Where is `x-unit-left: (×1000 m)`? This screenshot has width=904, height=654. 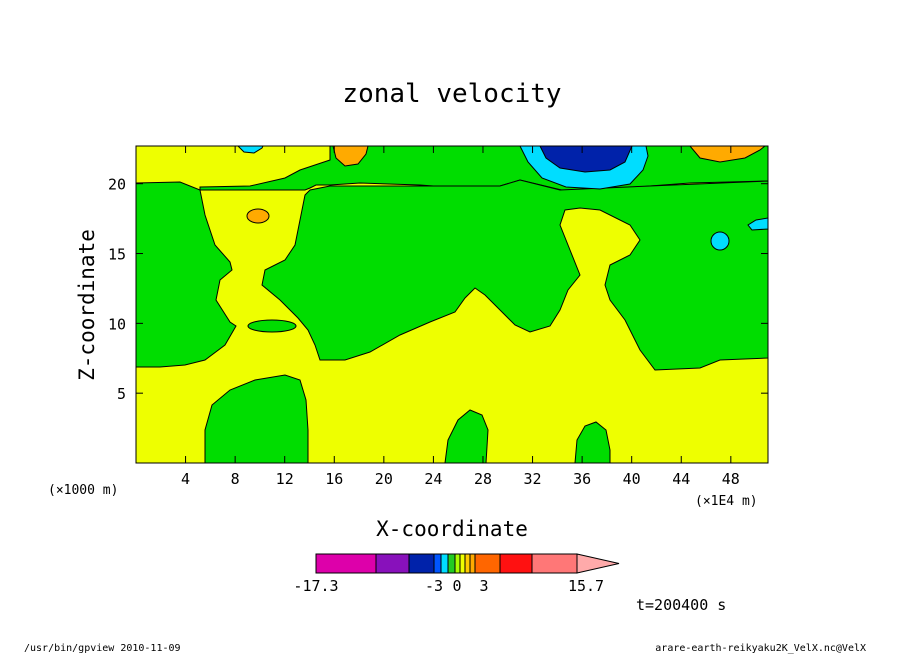
x-unit-left: (×1000 m) is located at coordinates (83, 490).